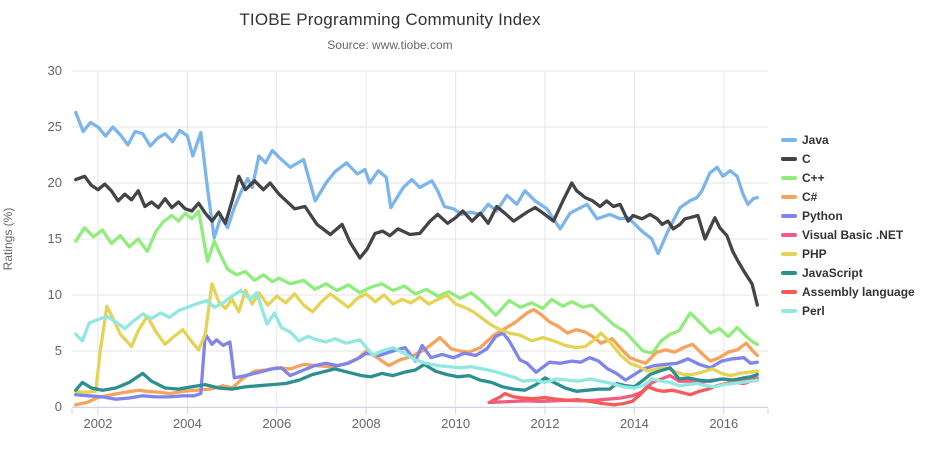  I want to click on x-tick-label: 2012, so click(545, 423).